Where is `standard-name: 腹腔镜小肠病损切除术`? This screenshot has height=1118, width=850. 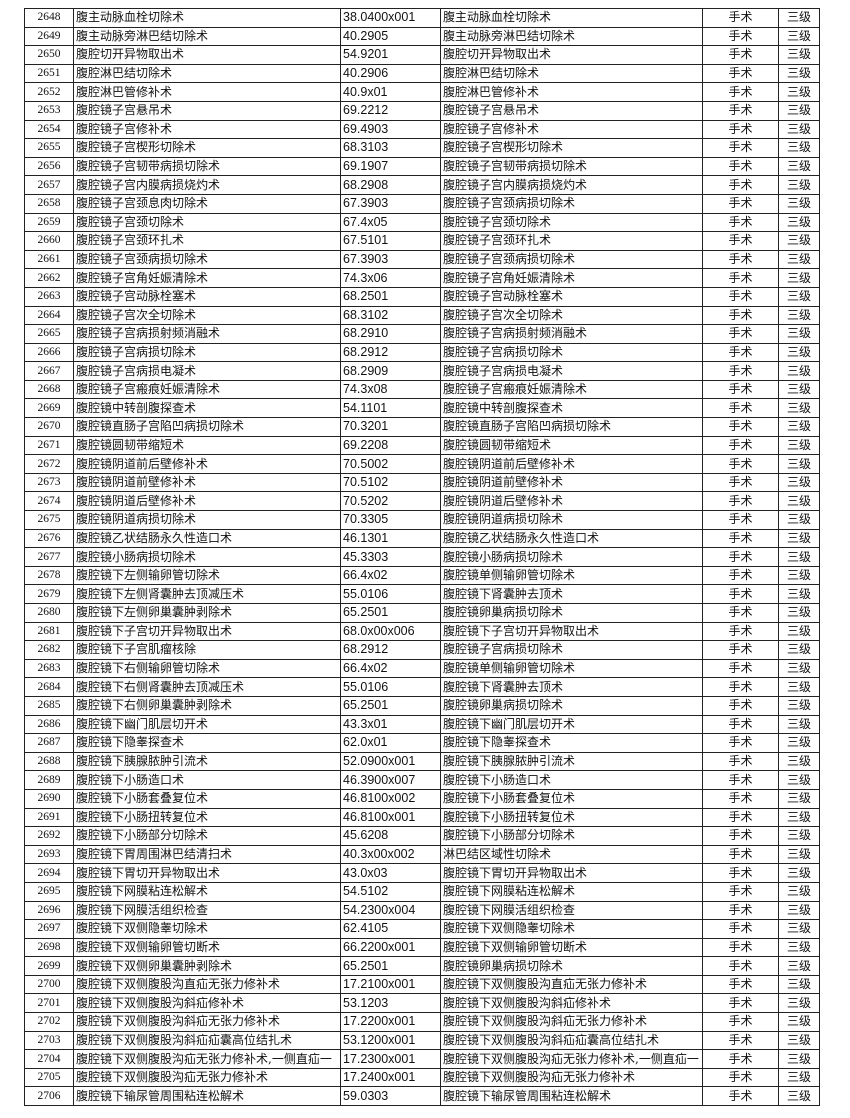
standard-name: 腹腔镜小肠病损切除术 is located at coordinates (571, 557).